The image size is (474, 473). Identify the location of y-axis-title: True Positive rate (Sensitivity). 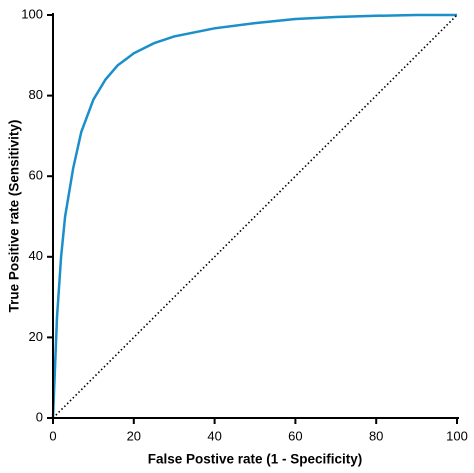
(14, 216).